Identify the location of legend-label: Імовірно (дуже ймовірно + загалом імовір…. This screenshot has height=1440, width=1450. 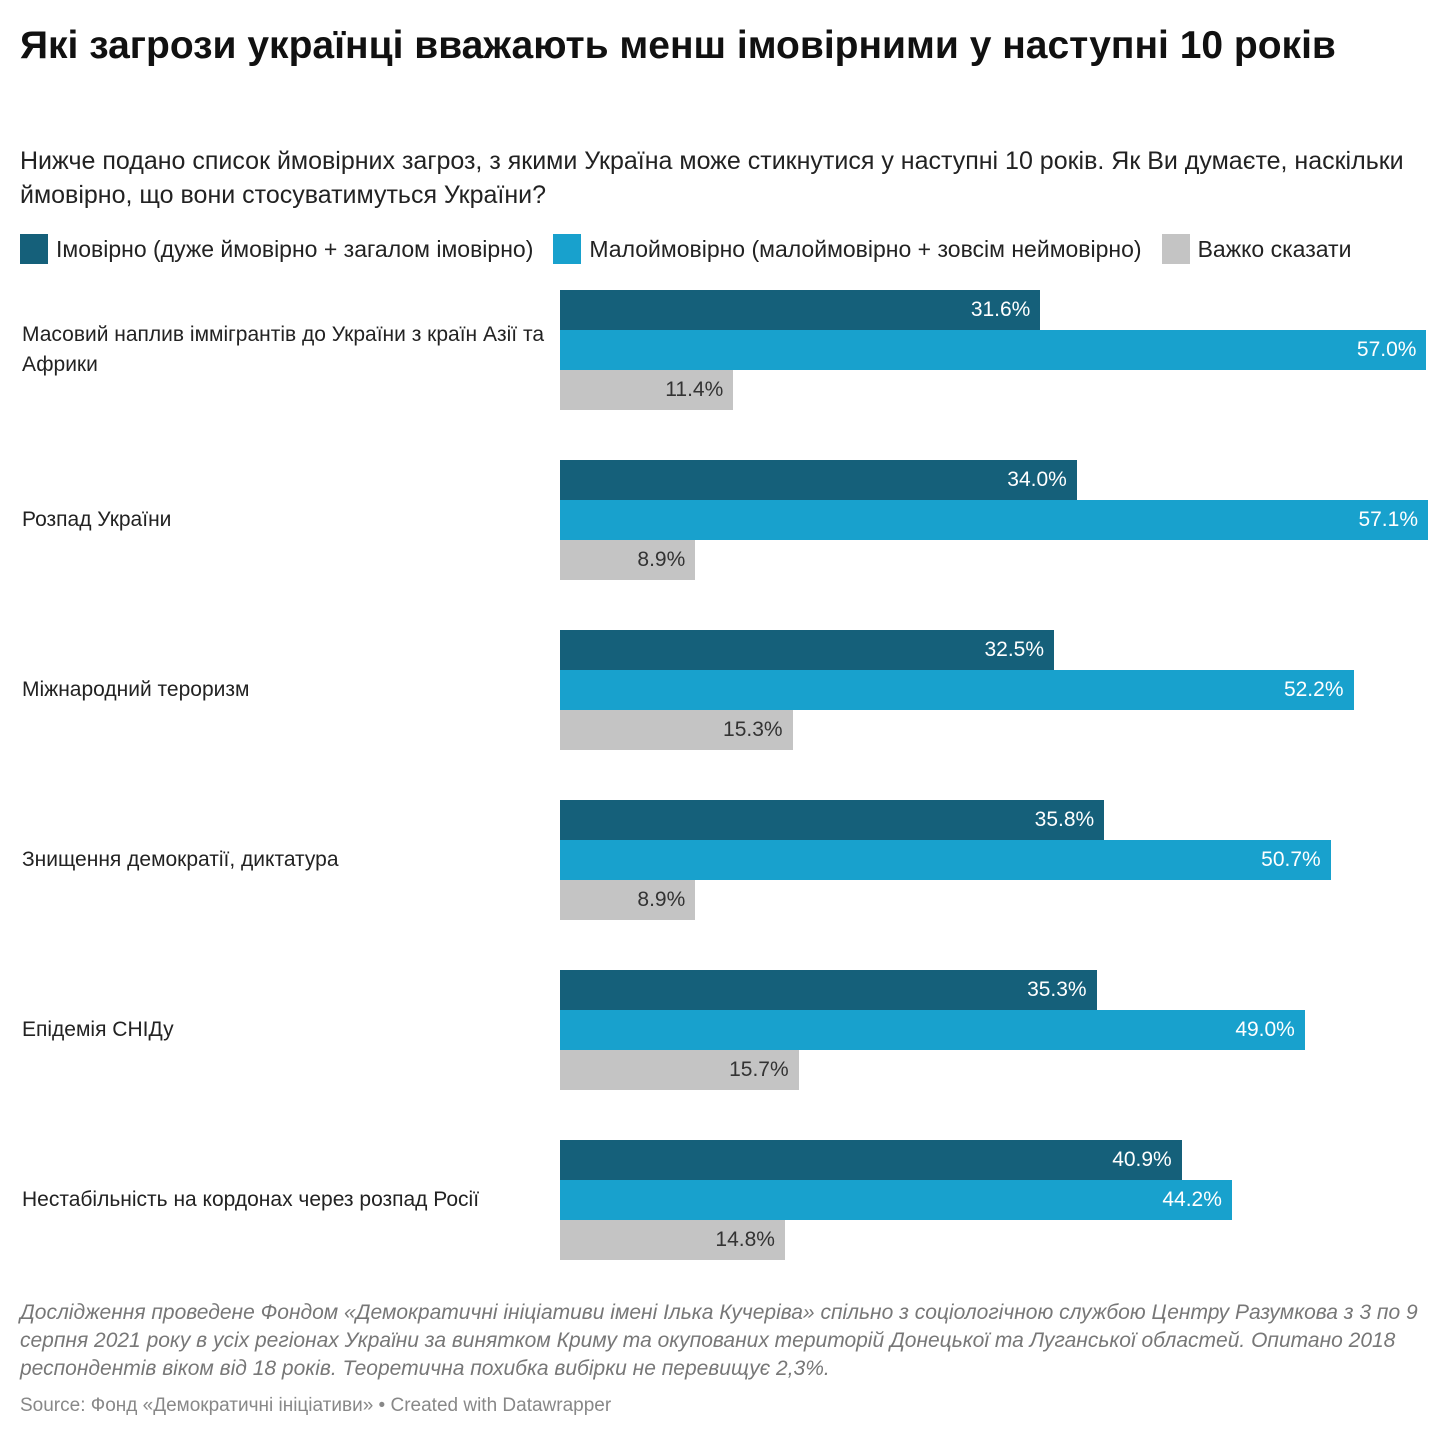
(295, 248).